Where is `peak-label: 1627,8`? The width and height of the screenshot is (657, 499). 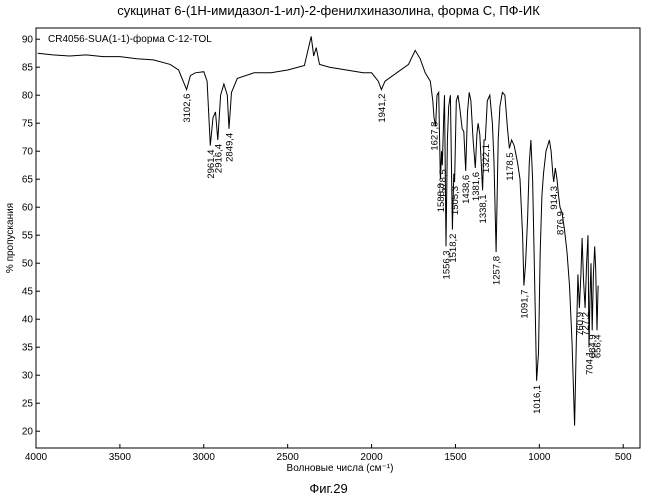
peak-label: 1627,8 is located at coordinates (435, 136).